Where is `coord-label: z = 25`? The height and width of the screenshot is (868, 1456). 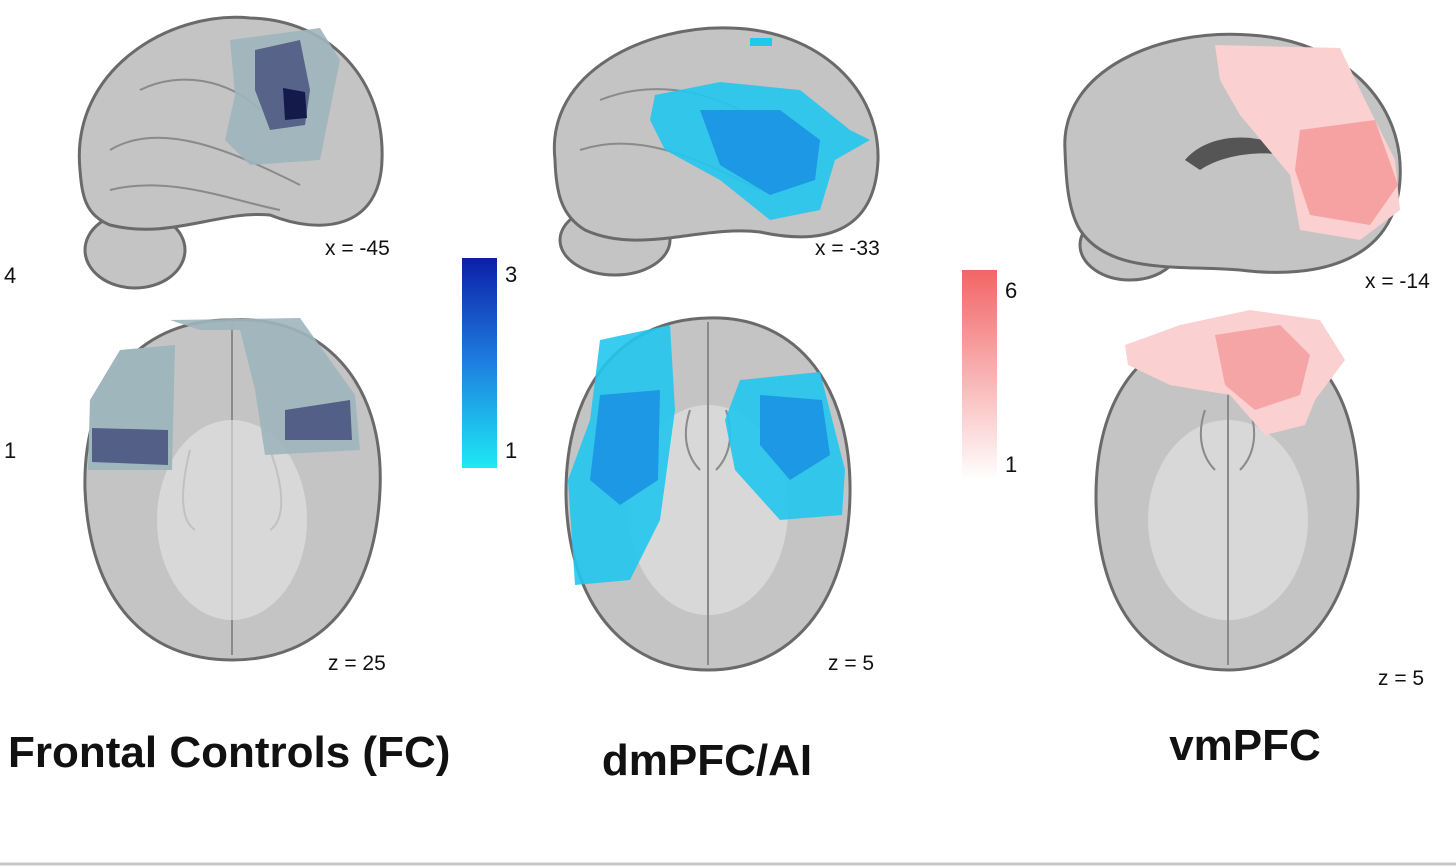
coord-label: z = 25 is located at coordinates (357, 663).